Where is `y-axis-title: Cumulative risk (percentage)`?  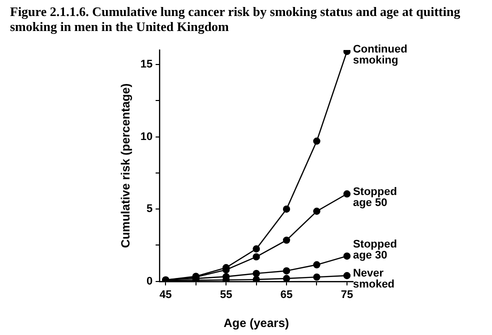 y-axis-title: Cumulative risk (percentage) is located at coordinates (125, 165).